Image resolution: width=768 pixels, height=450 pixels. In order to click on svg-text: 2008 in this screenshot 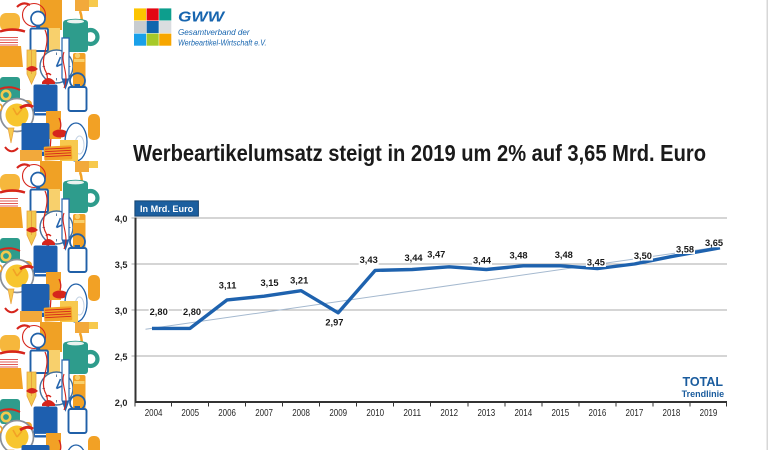, I will do `click(301, 413)`.